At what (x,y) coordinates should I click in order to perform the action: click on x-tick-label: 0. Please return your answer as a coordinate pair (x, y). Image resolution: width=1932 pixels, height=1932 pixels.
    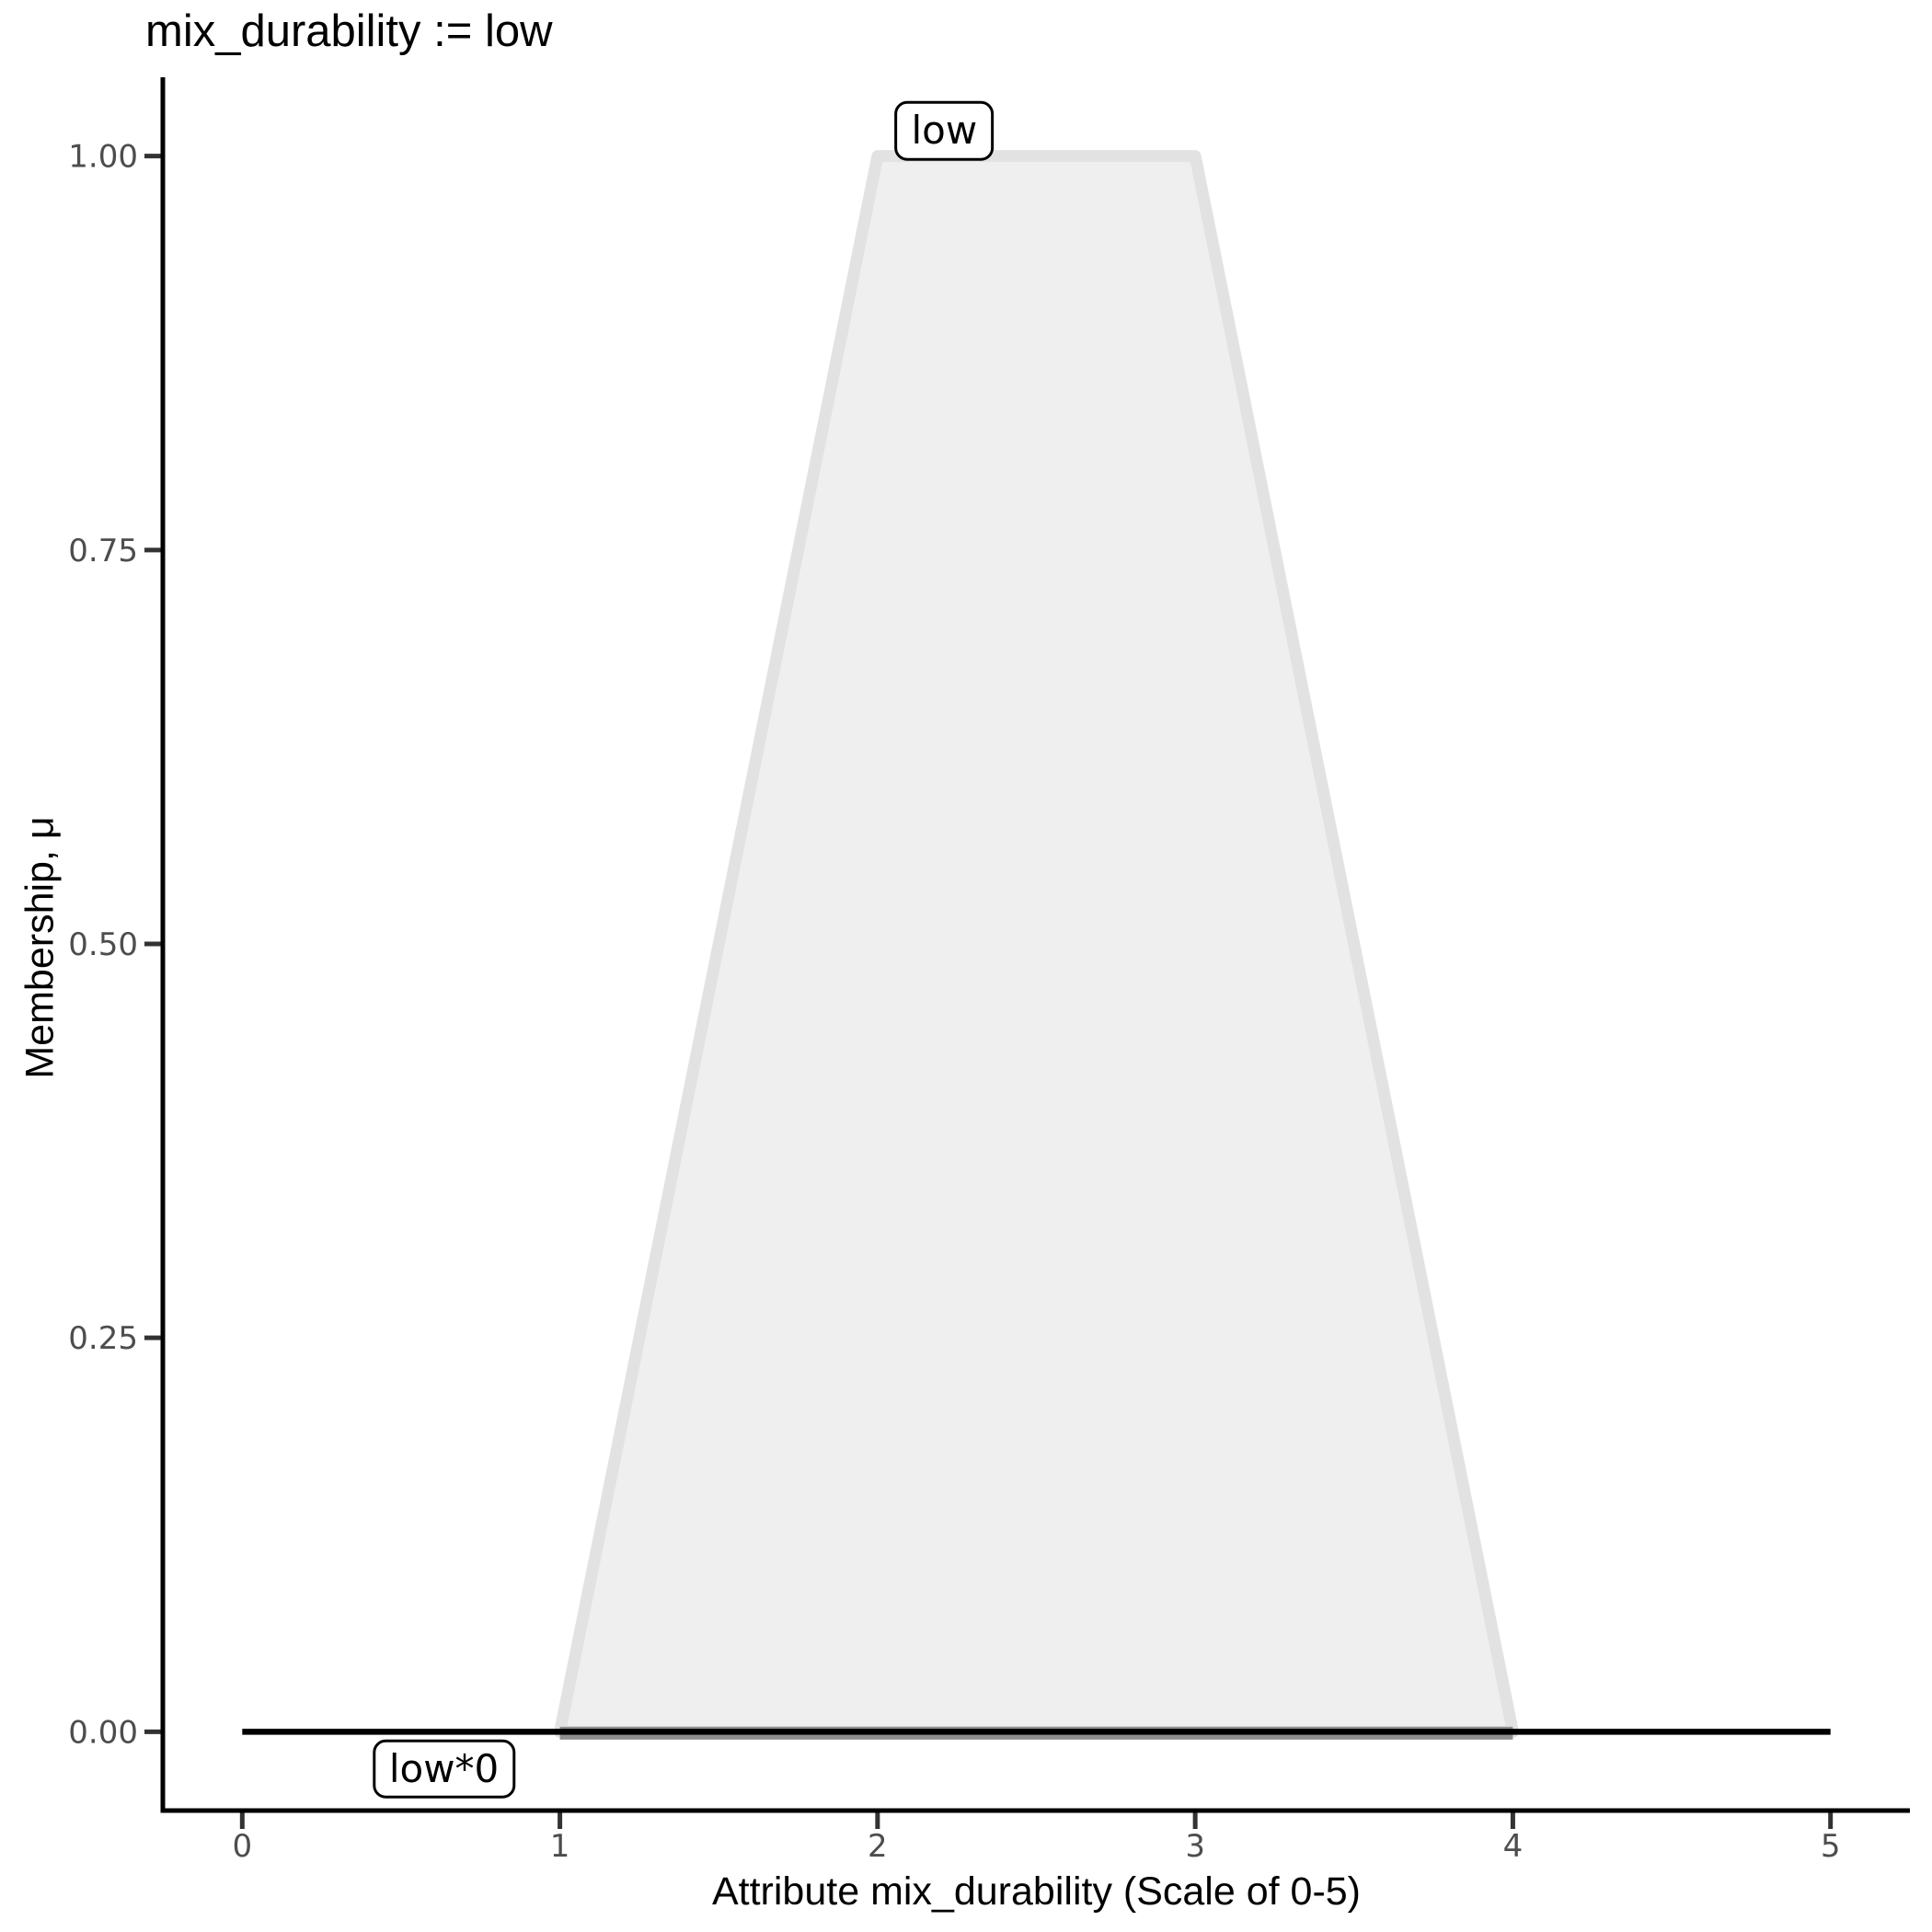
    Looking at the image, I should click on (242, 1846).